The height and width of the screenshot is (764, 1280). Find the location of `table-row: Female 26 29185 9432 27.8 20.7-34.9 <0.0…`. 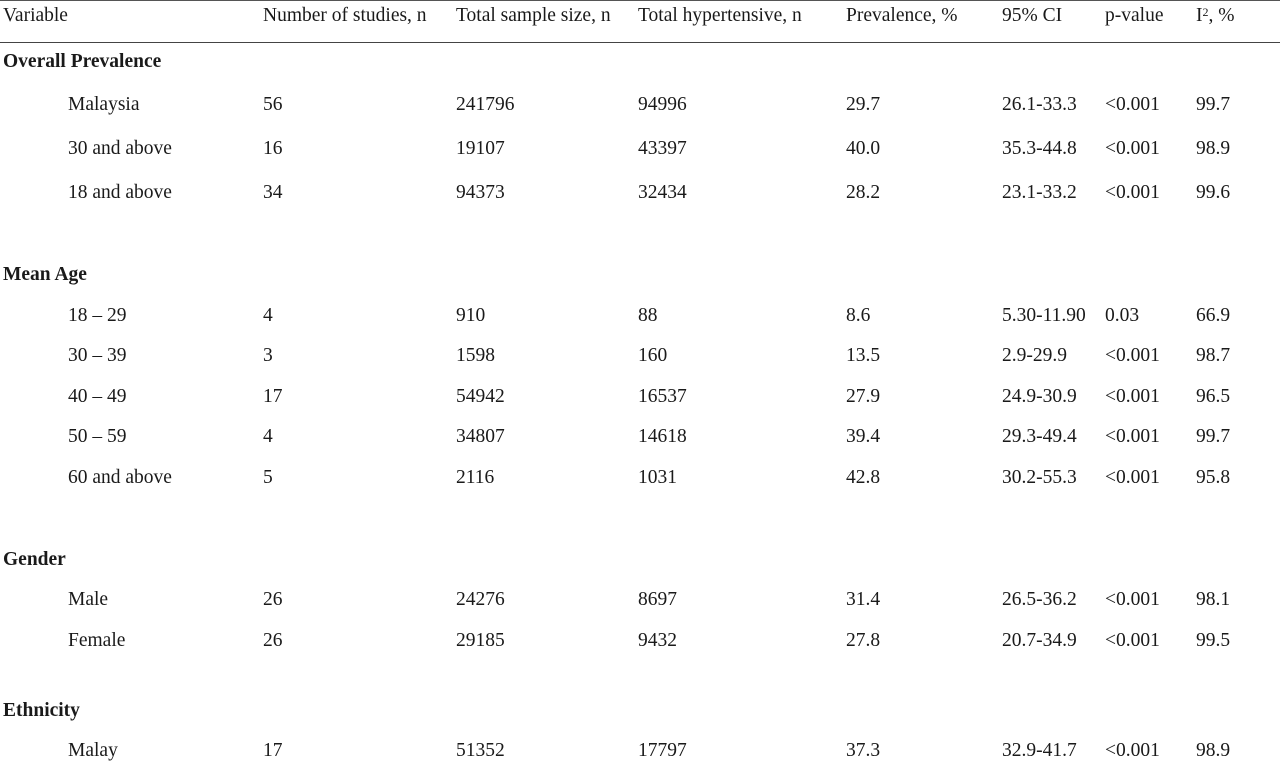

table-row: Female 26 29185 9432 27.8 20.7-34.9 <0.0… is located at coordinates (640, 641).